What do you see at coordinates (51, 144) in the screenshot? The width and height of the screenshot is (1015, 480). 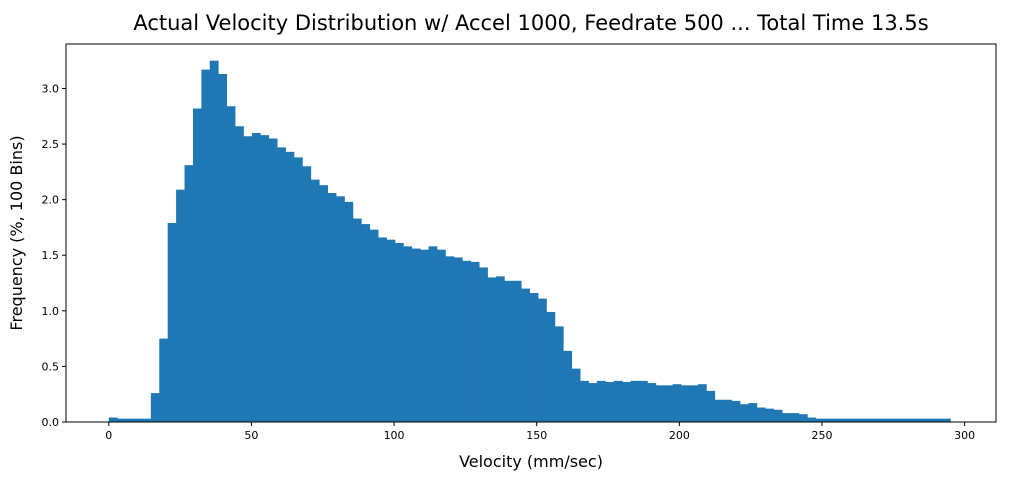 I see `y-tick-label: 2.5` at bounding box center [51, 144].